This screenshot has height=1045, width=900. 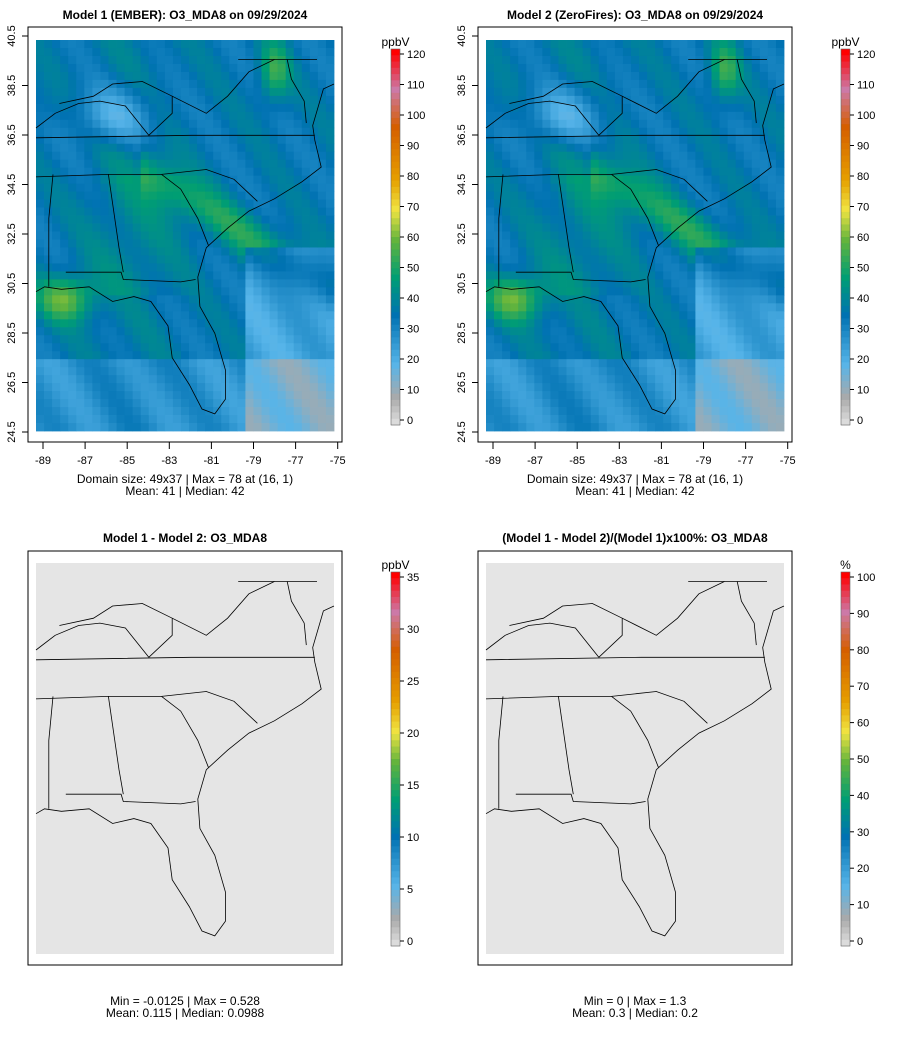 I want to click on y-tick-label: 28.5, so click(x=462, y=332).